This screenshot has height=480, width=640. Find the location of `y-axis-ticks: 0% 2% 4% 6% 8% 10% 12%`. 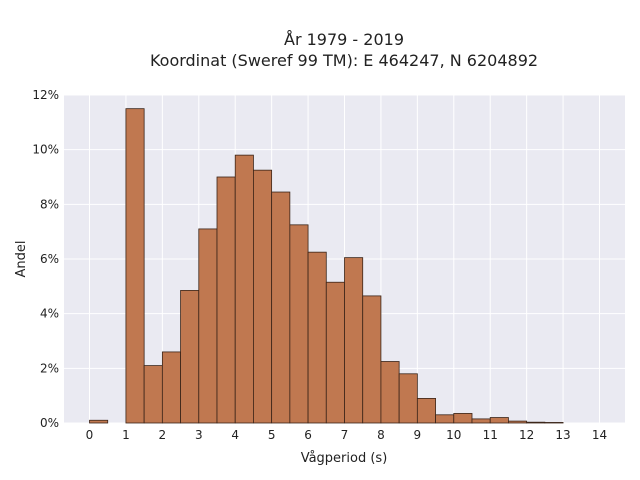

y-axis-ticks: 0% 2% 4% 6% 8% 10% 12% is located at coordinates (45, 259).